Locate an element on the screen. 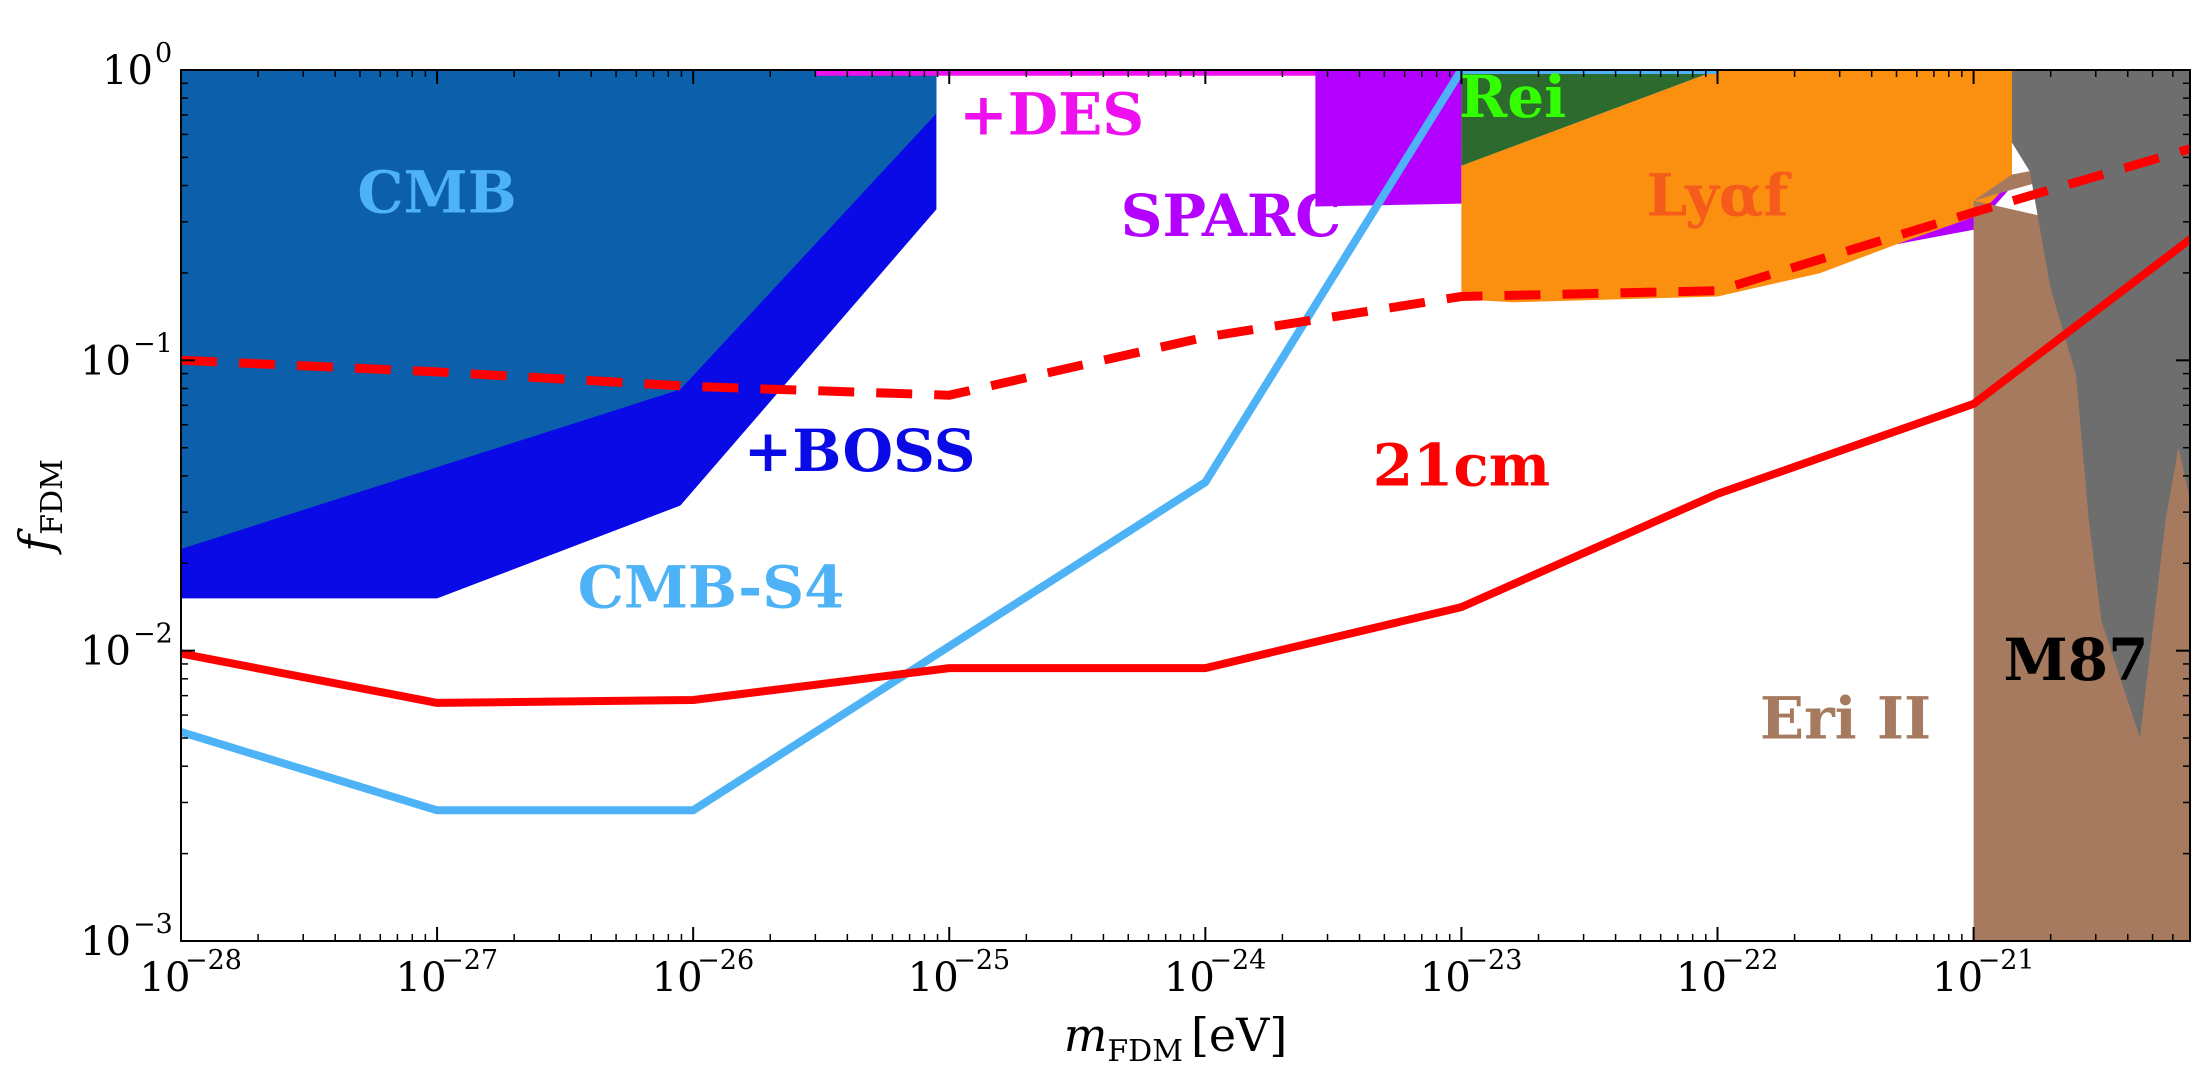 Image resolution: width=2210 pixels, height=1085 pixels. label-m87: M87 is located at coordinates (2076, 660).